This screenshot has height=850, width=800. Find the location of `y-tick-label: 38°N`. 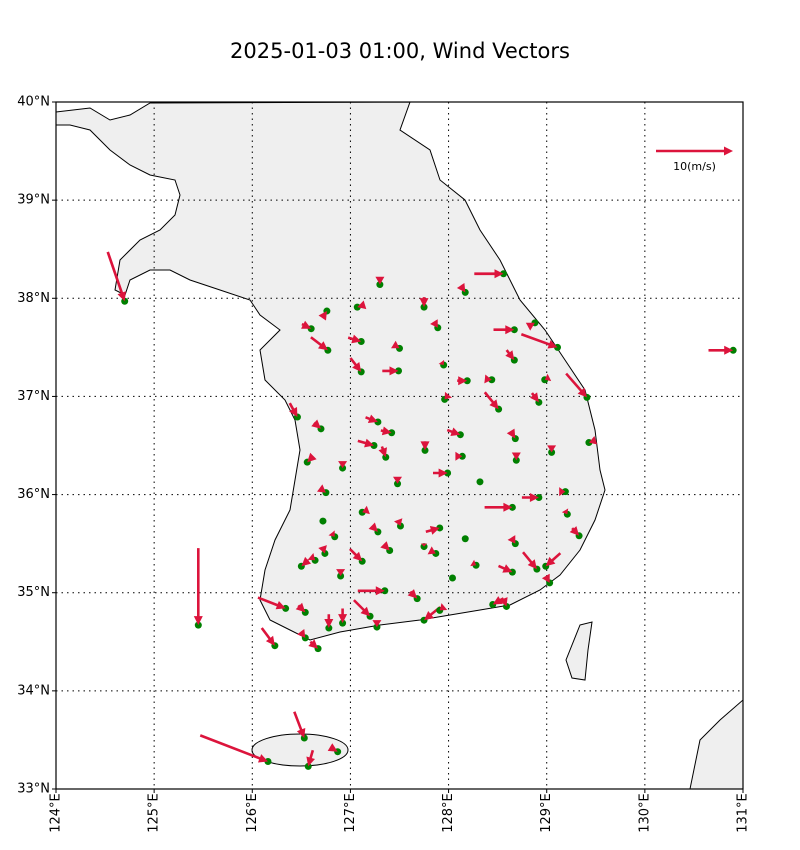

y-tick-label: 38°N is located at coordinates (33, 298).